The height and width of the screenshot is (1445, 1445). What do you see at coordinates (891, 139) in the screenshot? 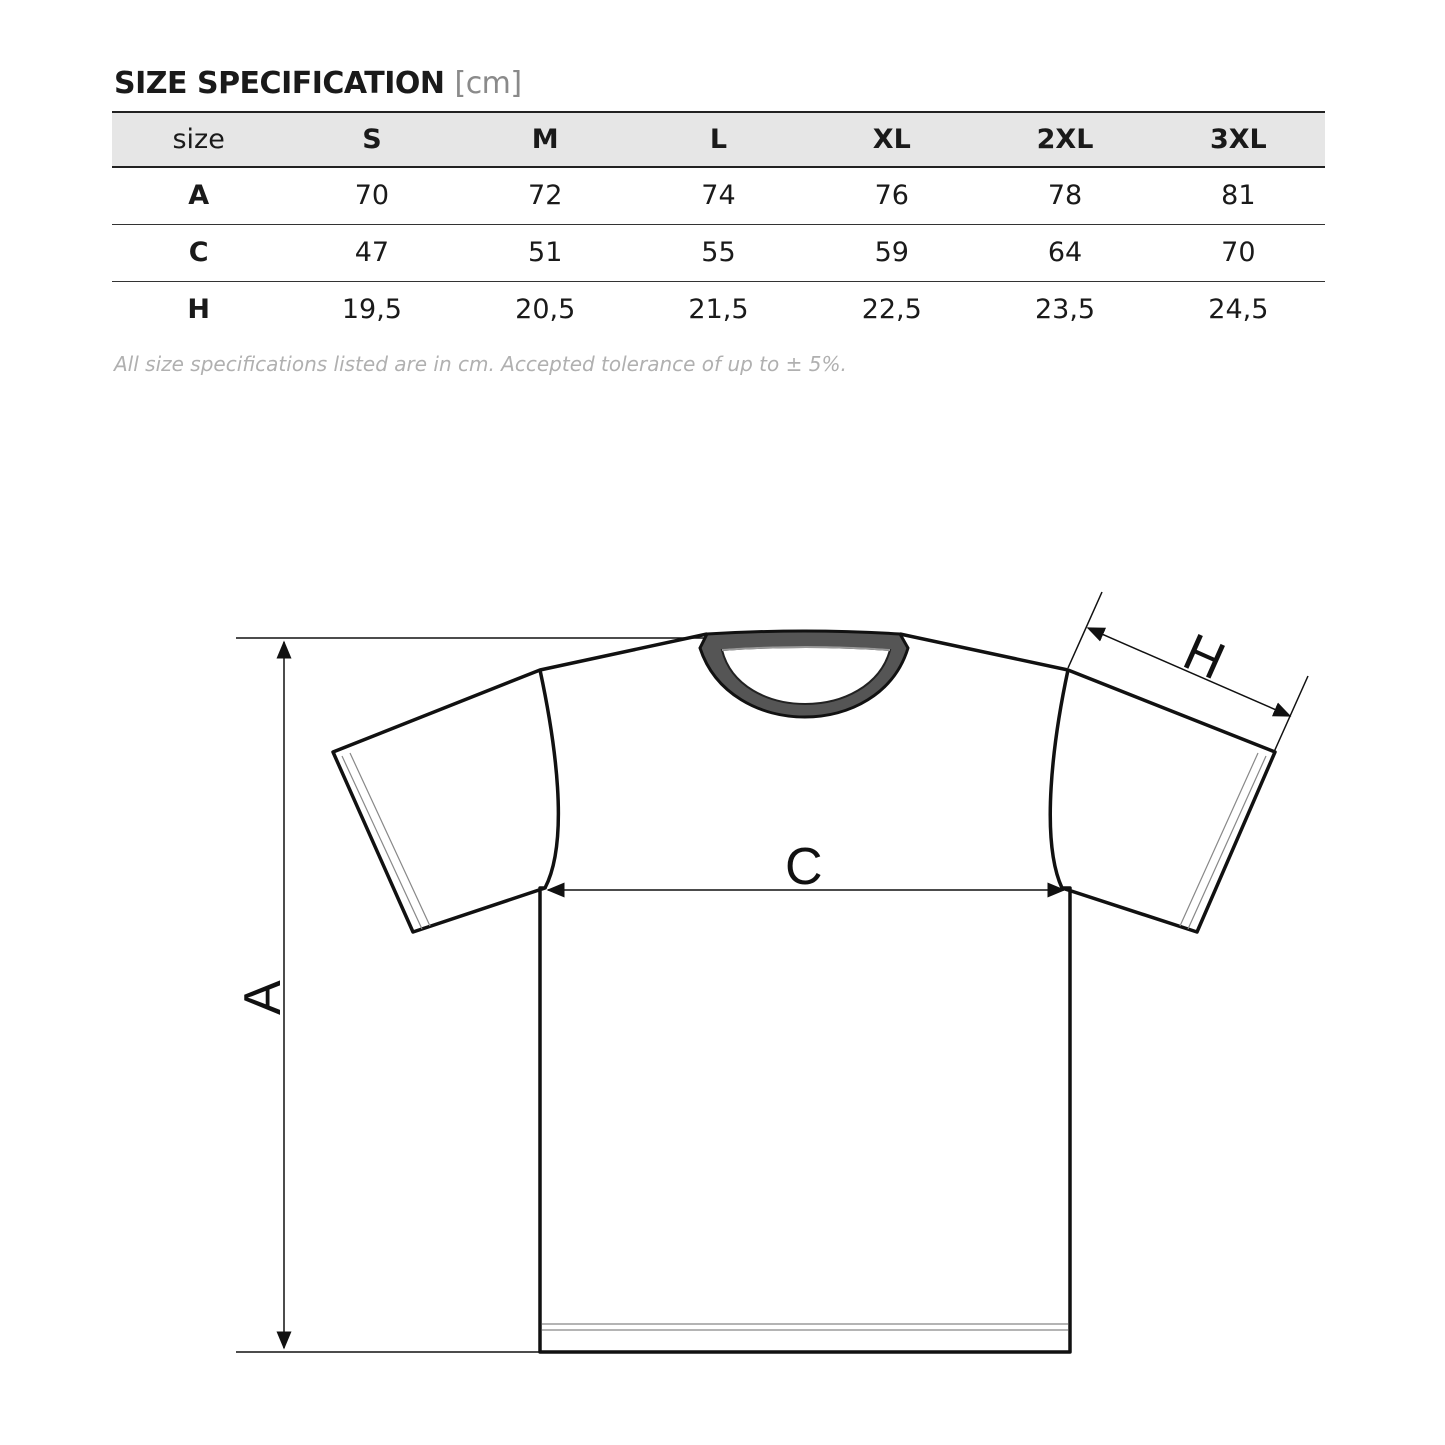
I see `header-cell: XL` at bounding box center [891, 139].